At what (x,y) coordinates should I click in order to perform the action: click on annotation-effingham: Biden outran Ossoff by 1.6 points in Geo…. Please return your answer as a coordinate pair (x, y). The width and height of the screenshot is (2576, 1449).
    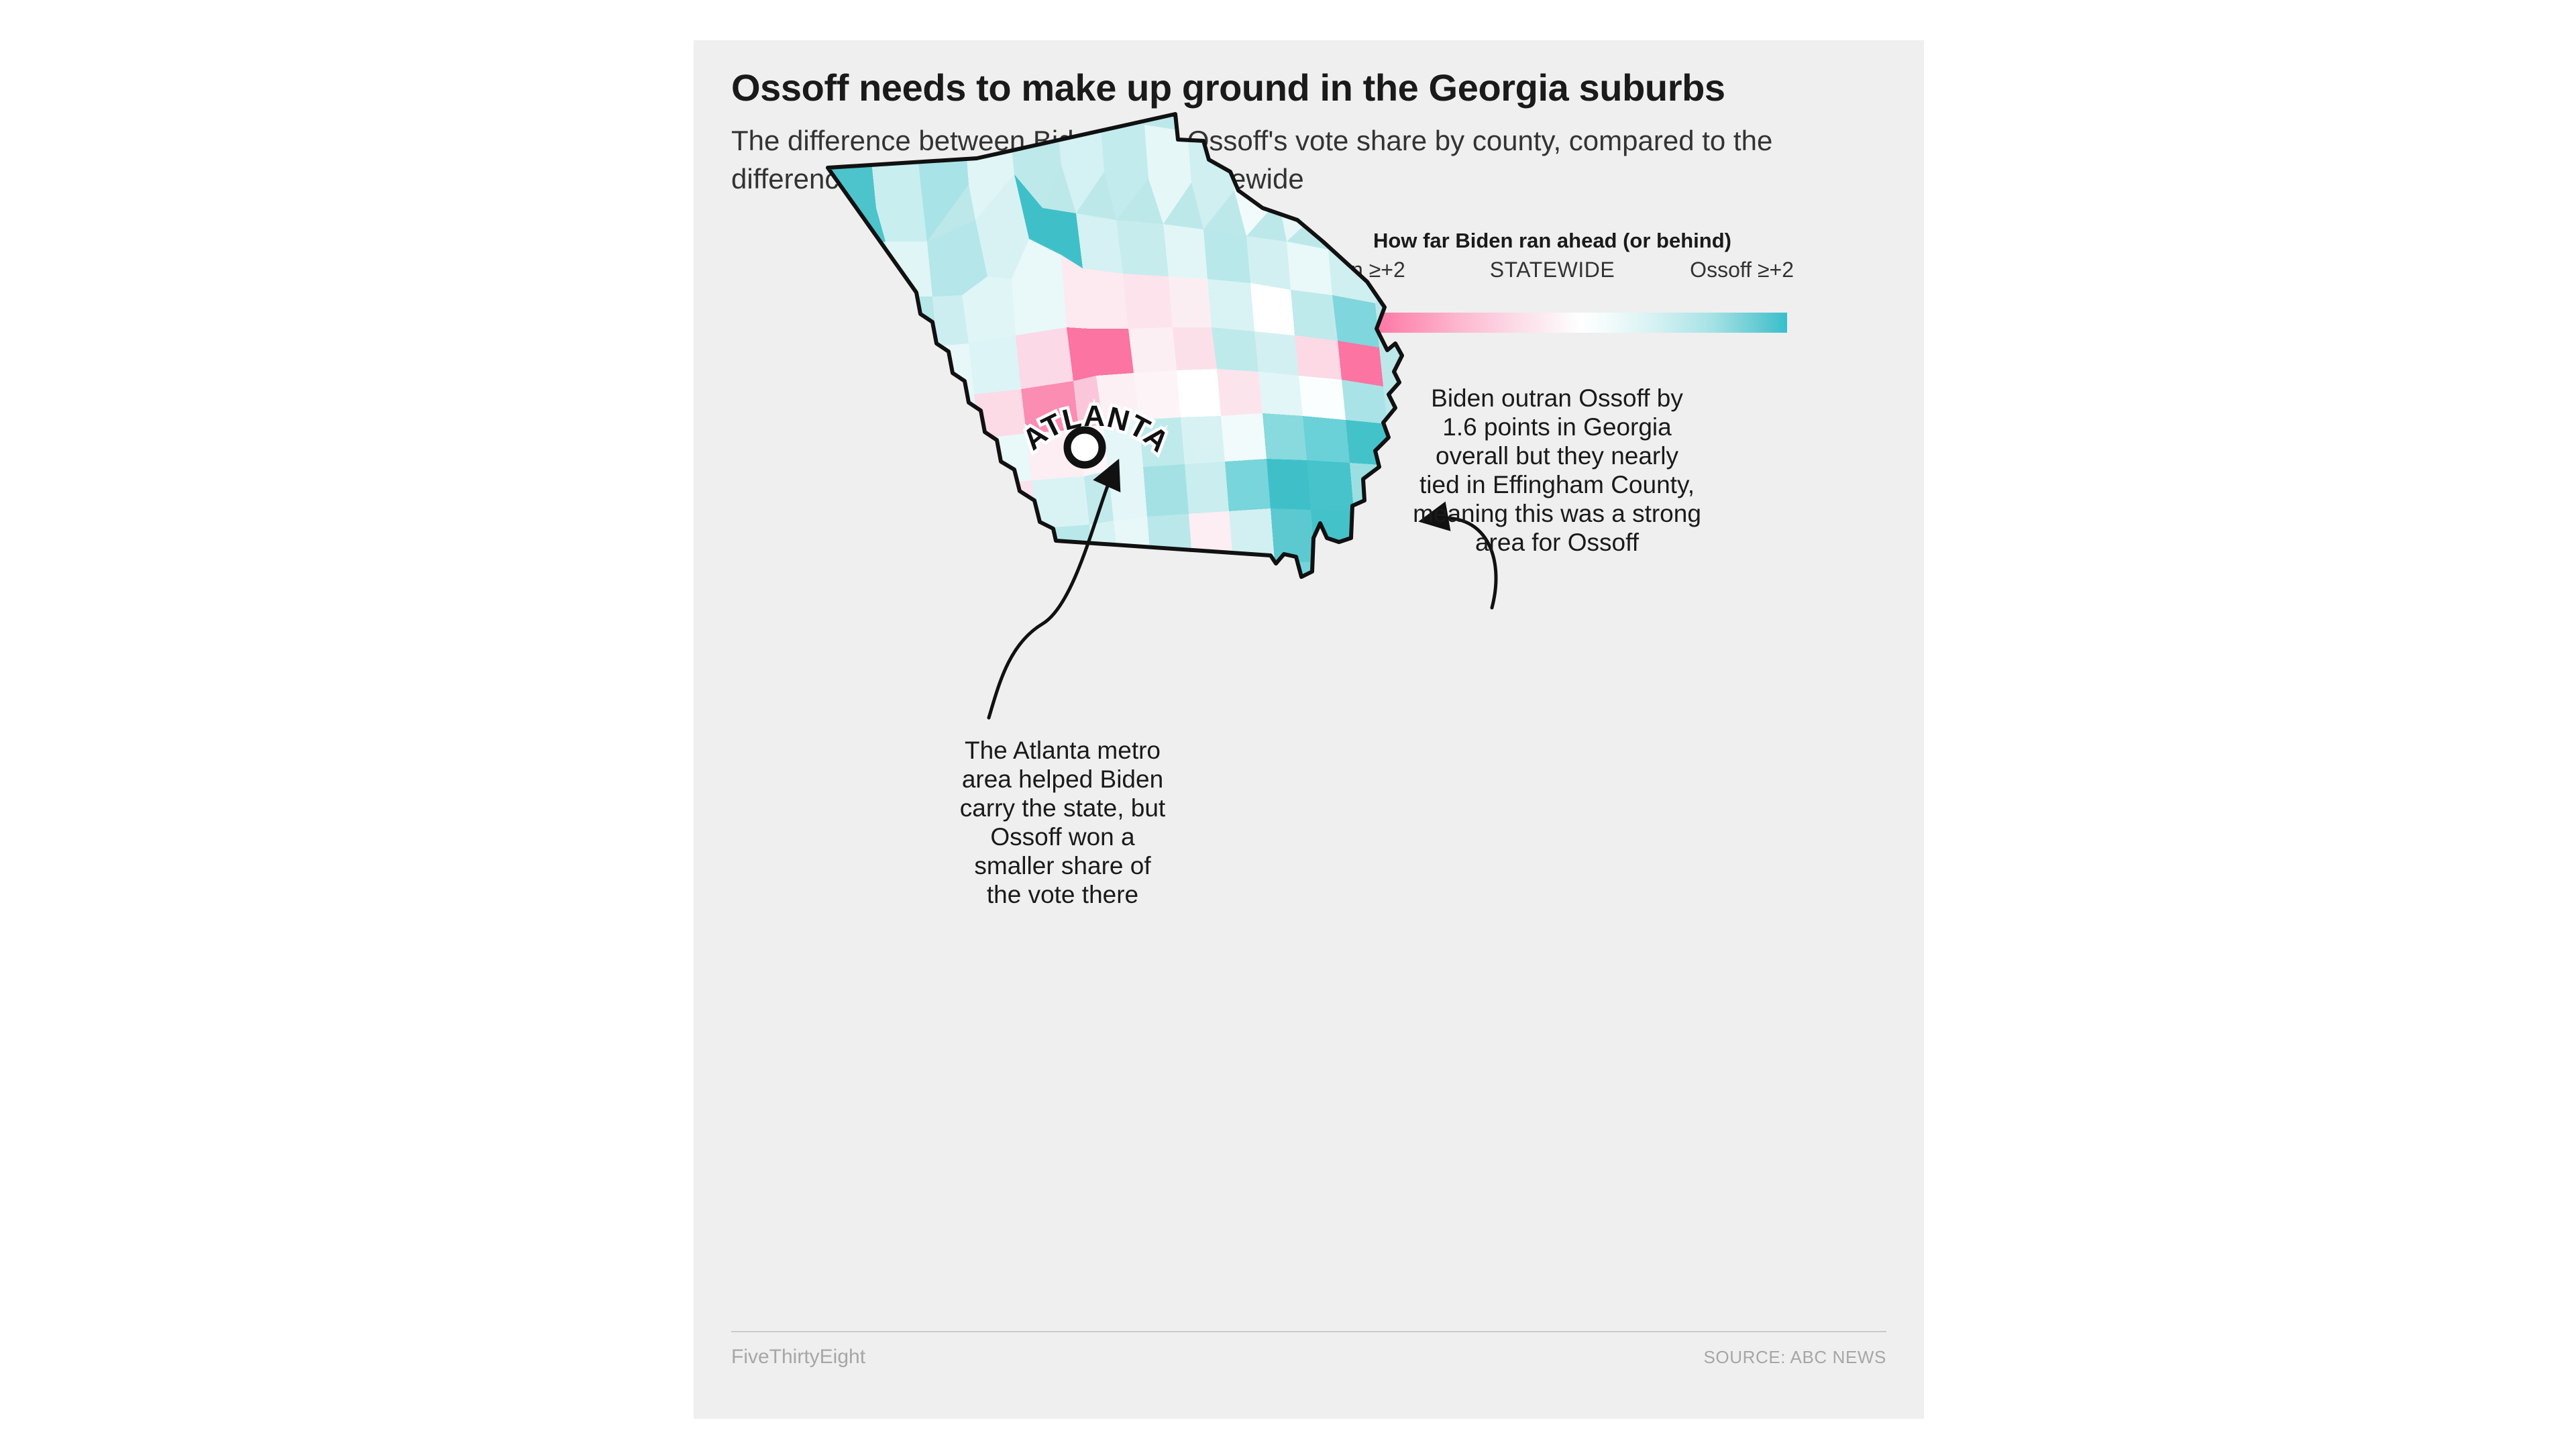
    Looking at the image, I should click on (1557, 470).